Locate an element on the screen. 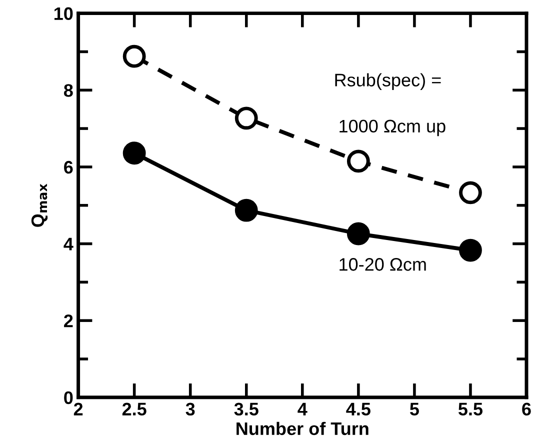 The height and width of the screenshot is (444, 540). x-tick-label: 3.5 is located at coordinates (246, 409).